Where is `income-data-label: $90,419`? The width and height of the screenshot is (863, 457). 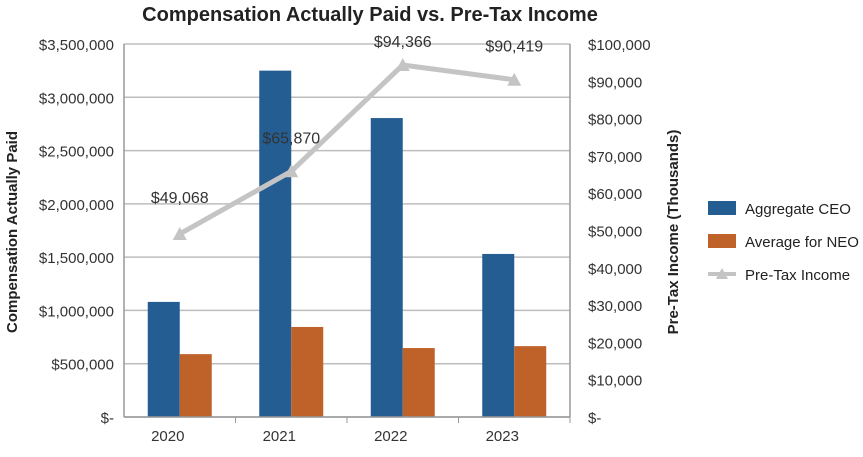 income-data-label: $90,419 is located at coordinates (514, 47).